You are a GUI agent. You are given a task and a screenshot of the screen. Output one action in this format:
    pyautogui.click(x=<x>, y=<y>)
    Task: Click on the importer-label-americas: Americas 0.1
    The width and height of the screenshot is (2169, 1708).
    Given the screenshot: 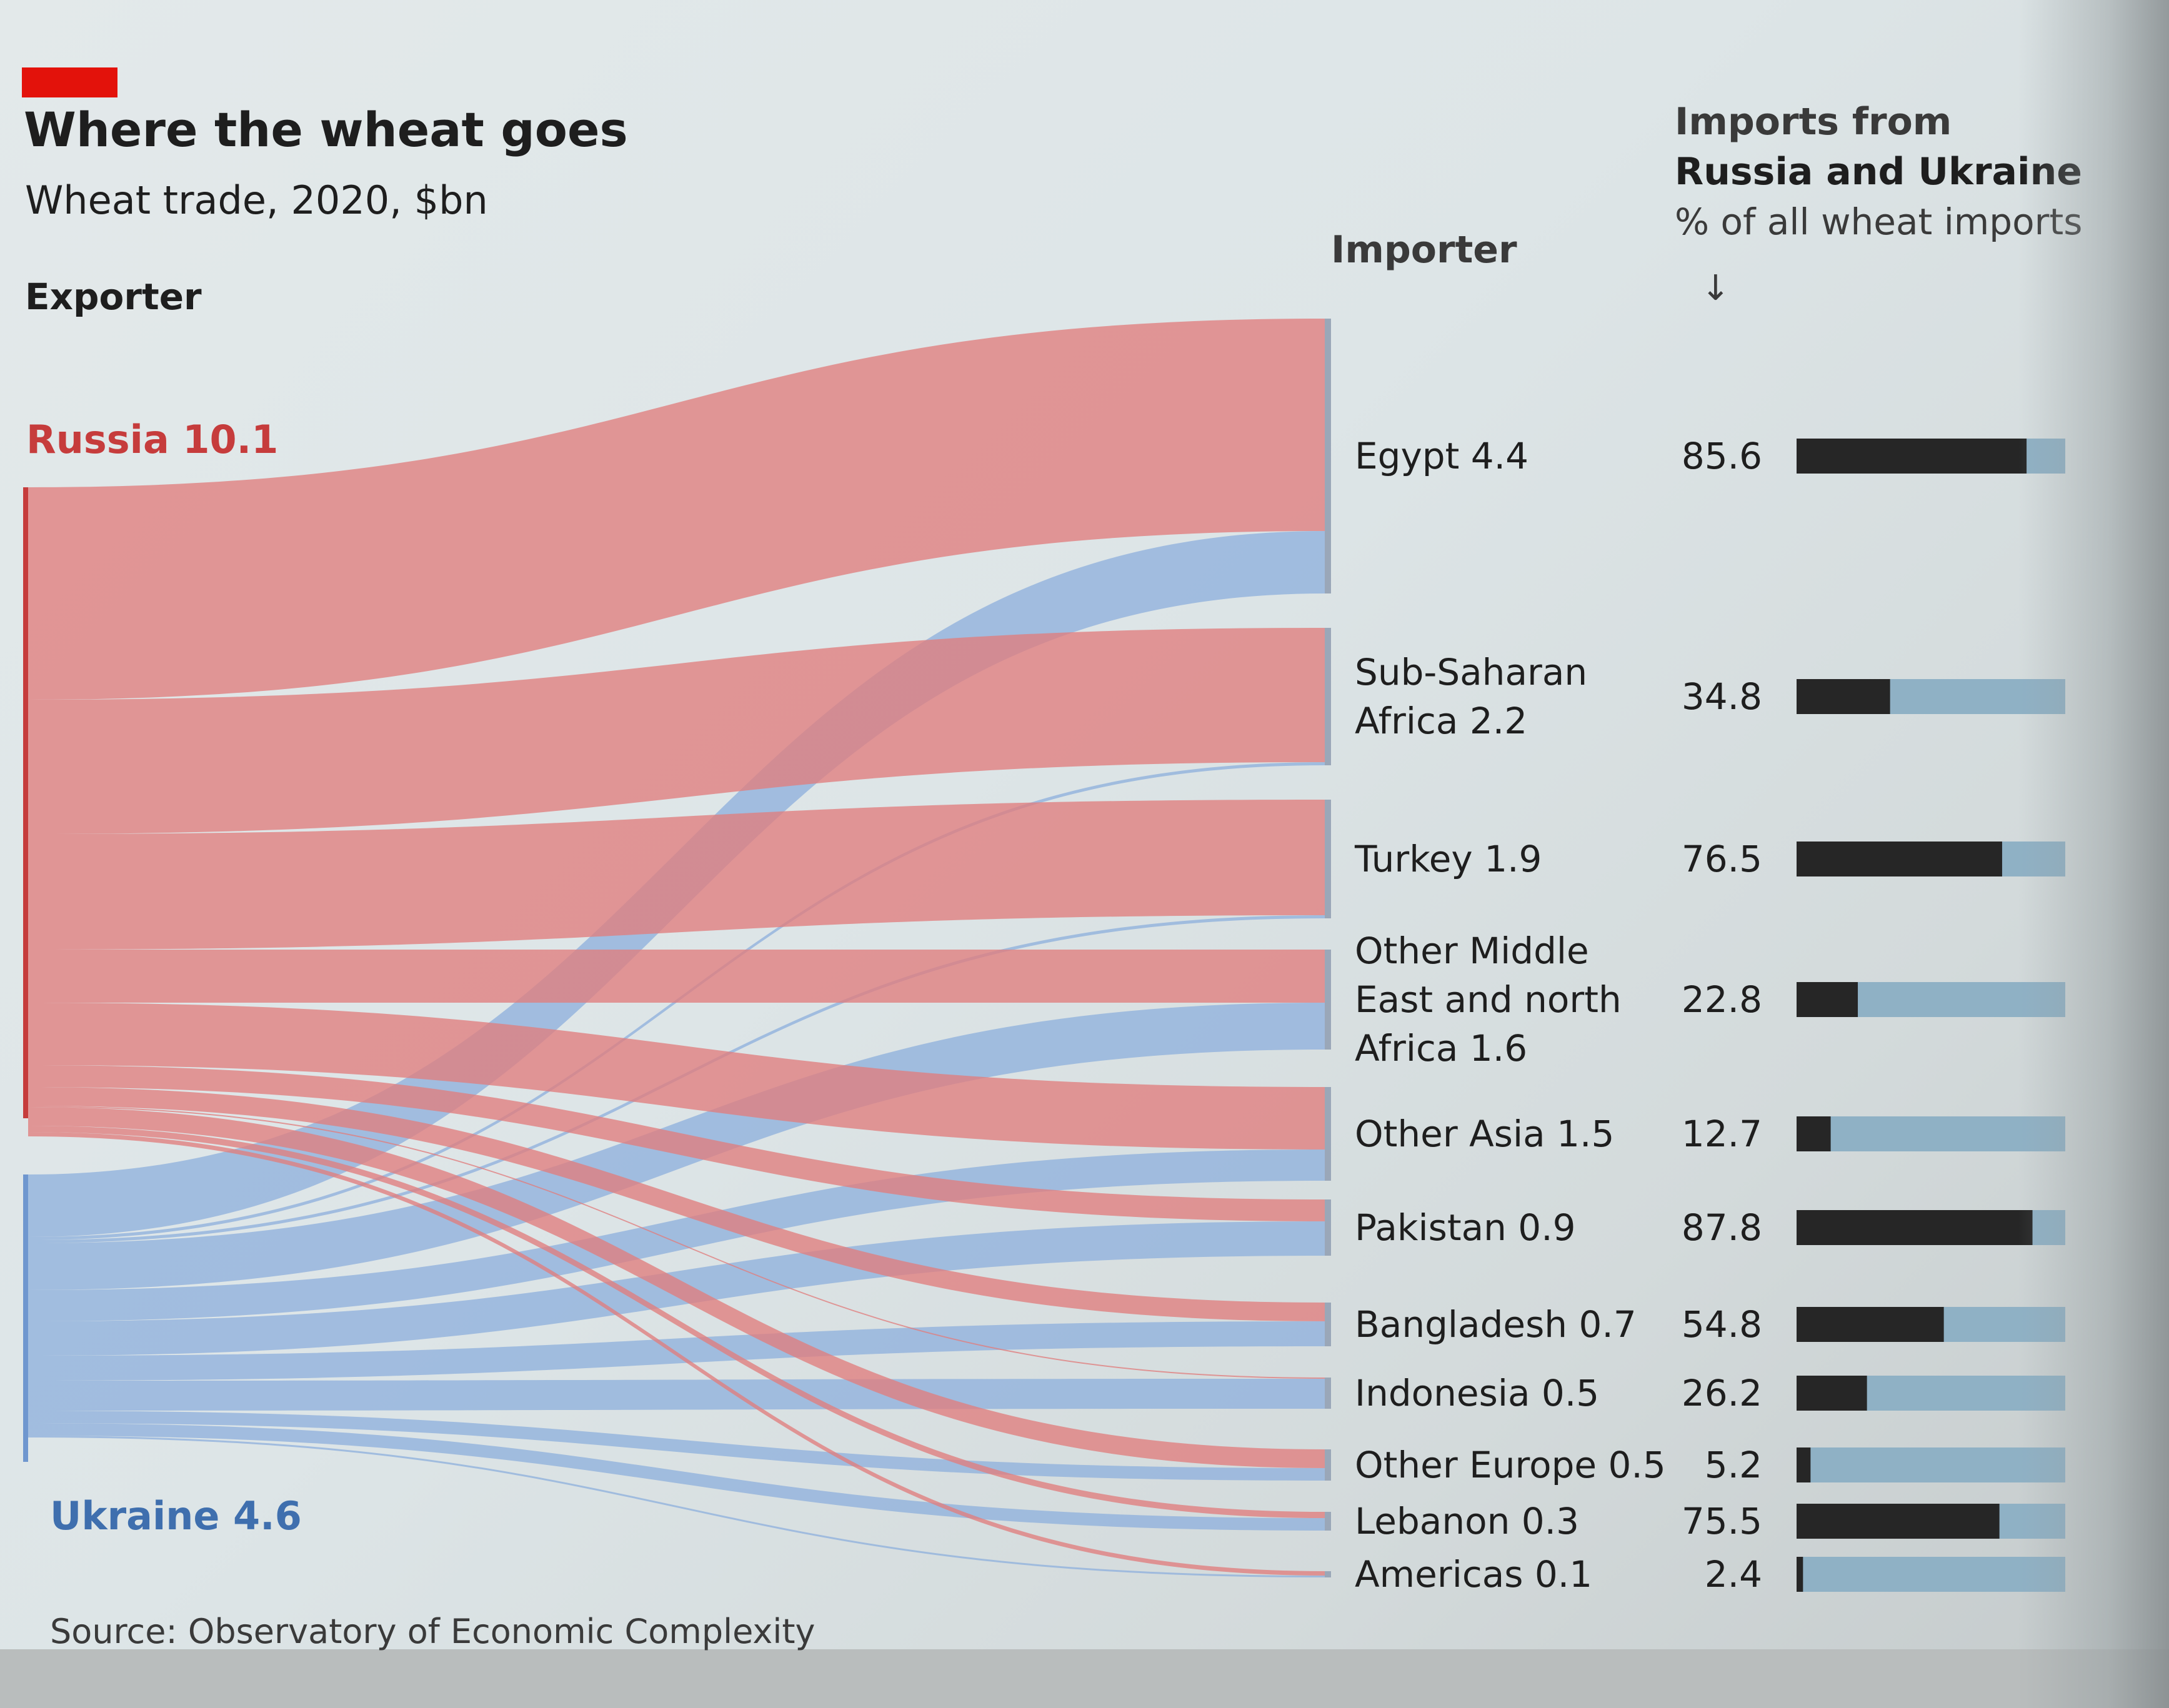 What is the action you would take?
    pyautogui.click(x=1473, y=1574)
    